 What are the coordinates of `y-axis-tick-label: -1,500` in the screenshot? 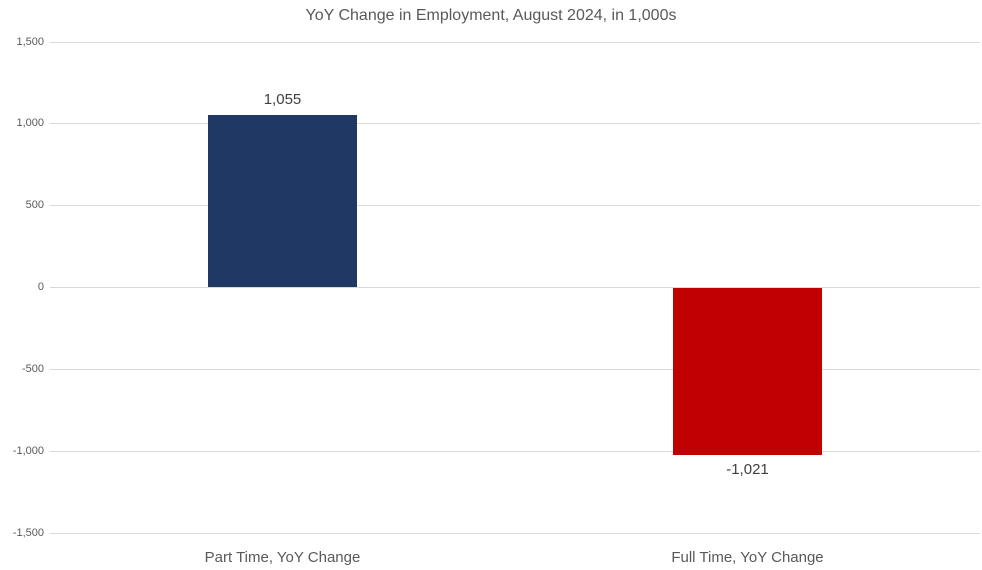 It's located at (28, 532).